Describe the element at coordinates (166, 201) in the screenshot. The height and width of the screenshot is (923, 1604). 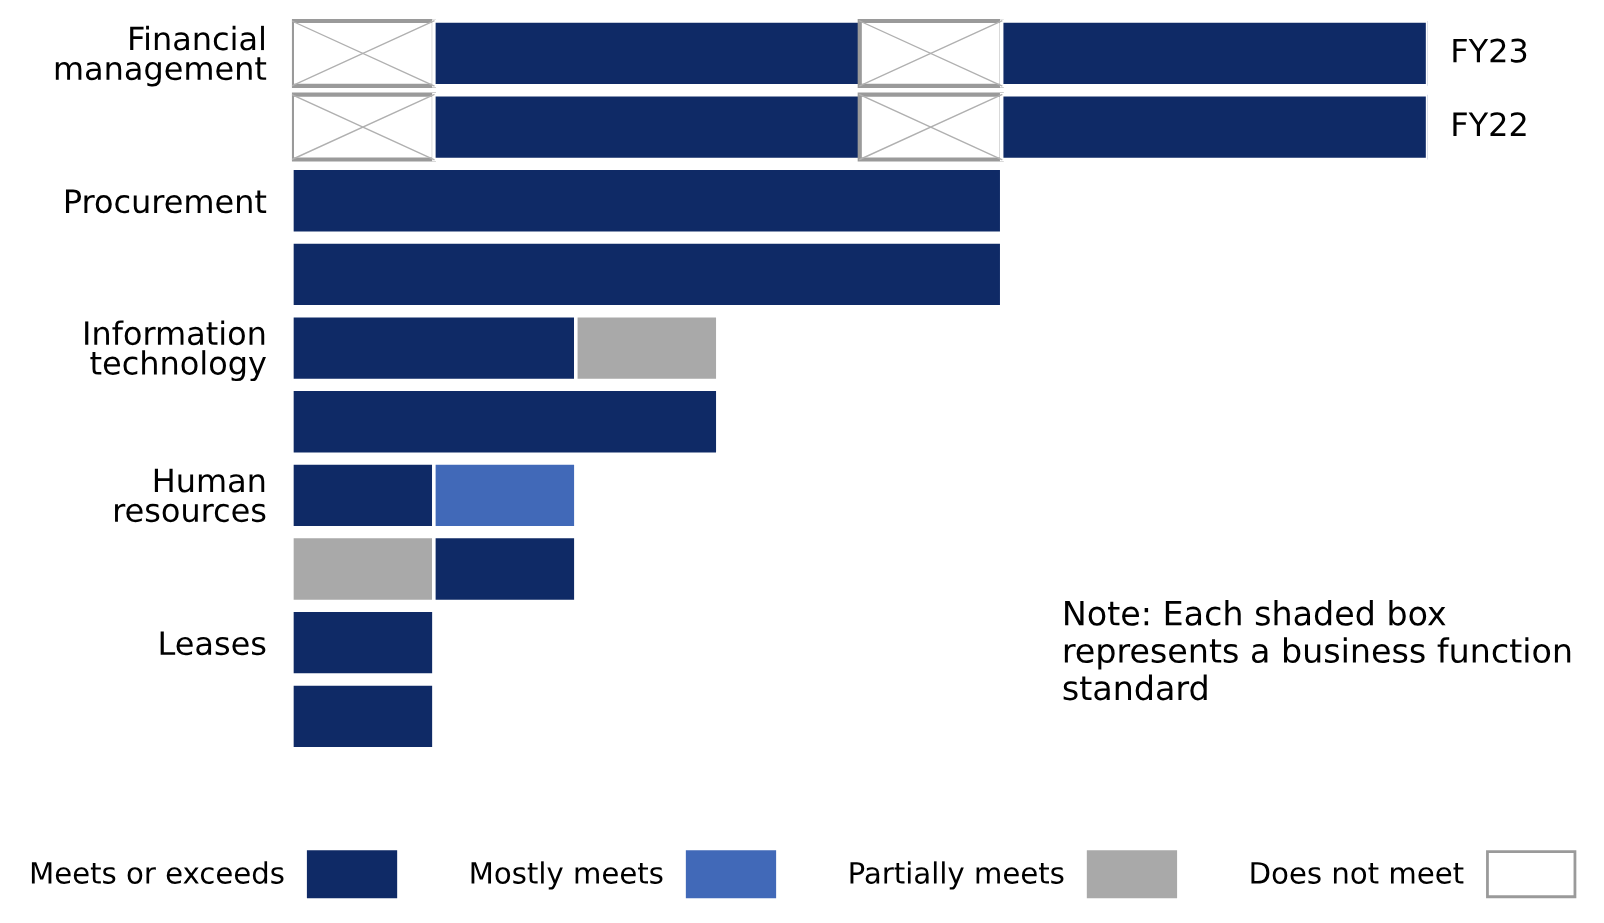
I see `y-tick-label: Procurement` at that location.